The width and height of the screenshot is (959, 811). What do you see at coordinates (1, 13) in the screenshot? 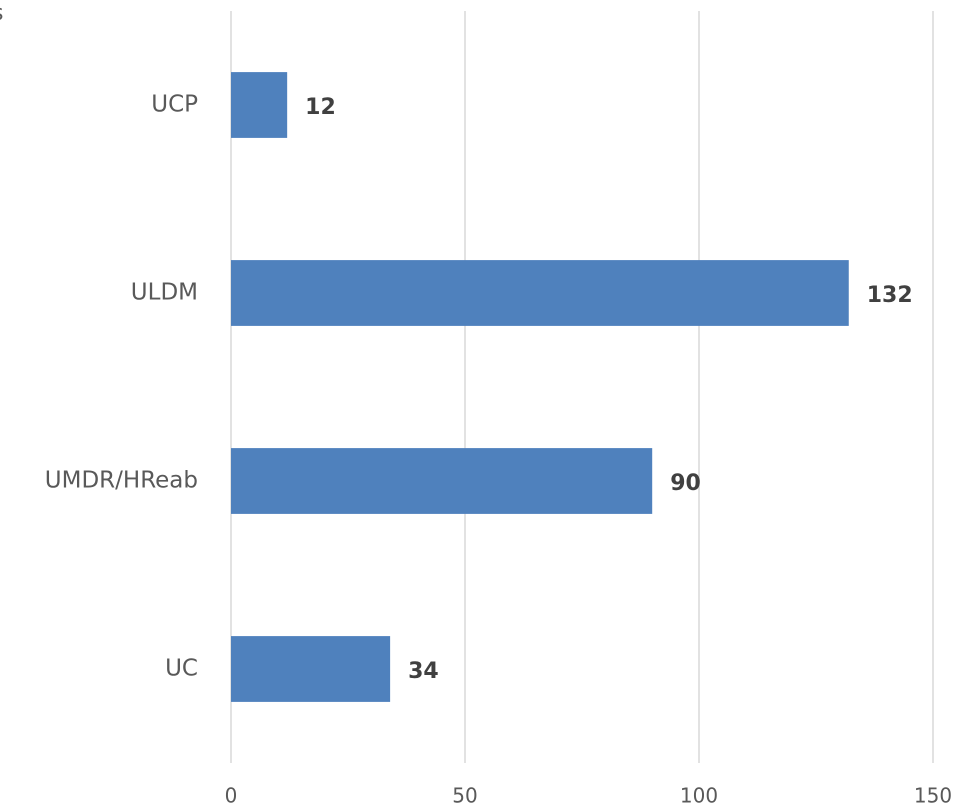
I see `chart-title: s` at bounding box center [1, 13].